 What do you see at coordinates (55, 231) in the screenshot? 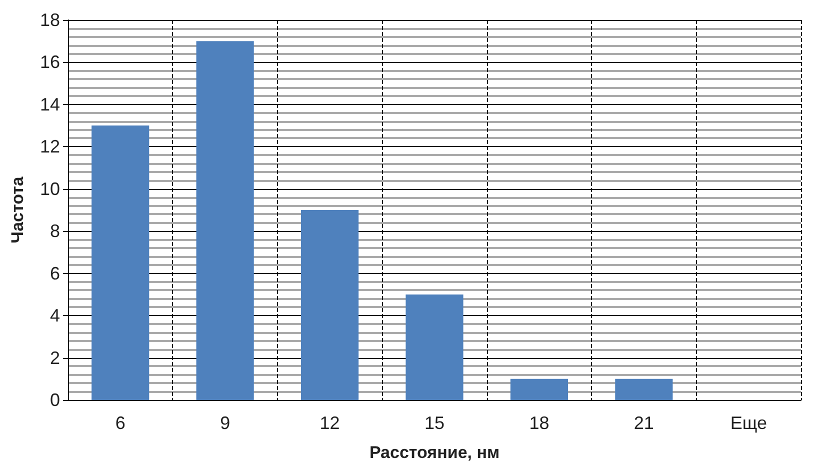
I see `y-tick-label: 8` at bounding box center [55, 231].